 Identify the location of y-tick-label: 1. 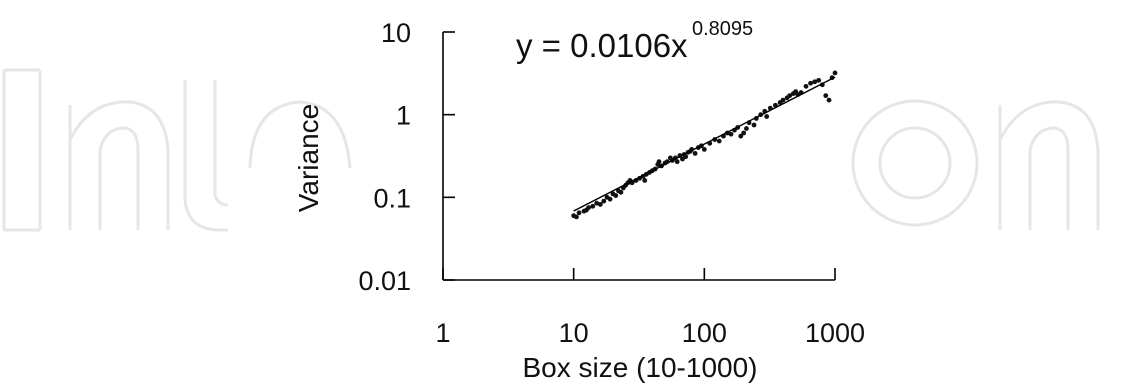
(403, 116).